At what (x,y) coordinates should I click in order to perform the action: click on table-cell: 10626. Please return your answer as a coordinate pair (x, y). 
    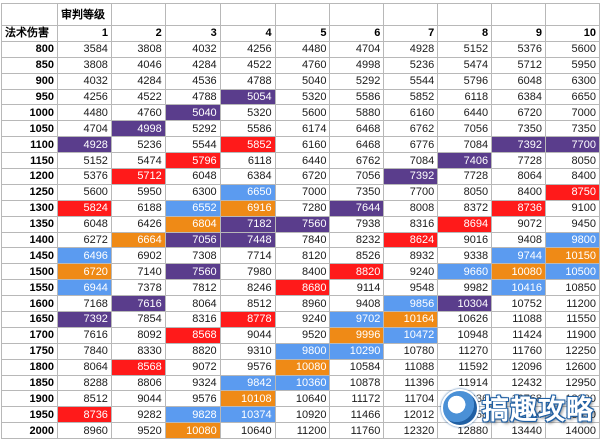
    Looking at the image, I should click on (465, 319).